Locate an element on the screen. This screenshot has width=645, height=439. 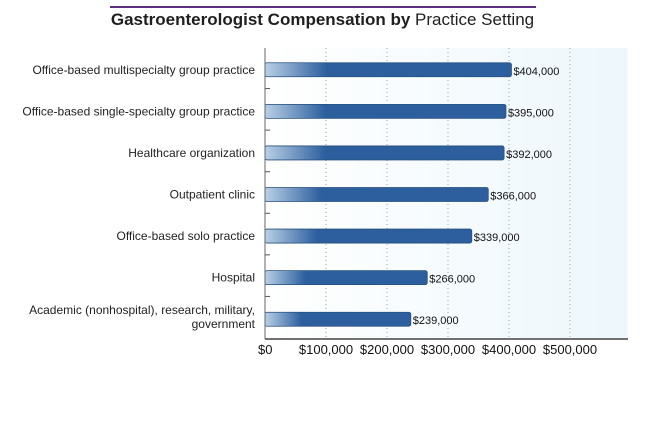
category-label: Outpatient clinic is located at coordinates (212, 195).